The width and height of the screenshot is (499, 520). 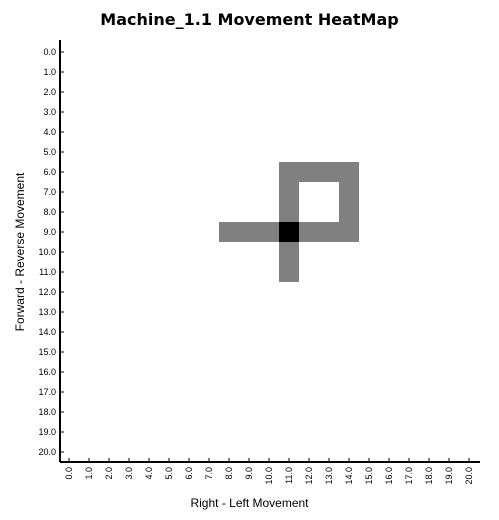 What do you see at coordinates (349, 476) in the screenshot?
I see `x-tick-label: 14.0` at bounding box center [349, 476].